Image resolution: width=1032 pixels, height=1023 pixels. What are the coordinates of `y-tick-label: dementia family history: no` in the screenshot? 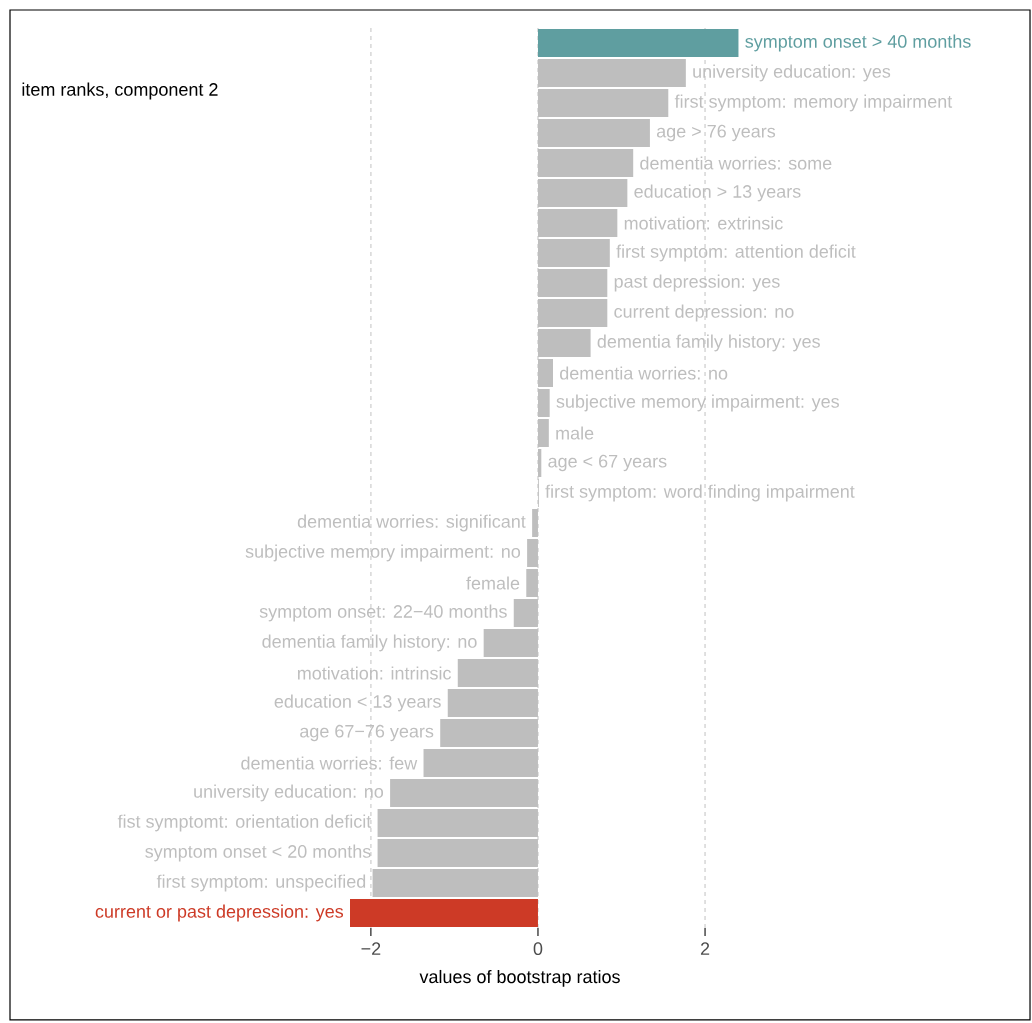 It's located at (369, 643).